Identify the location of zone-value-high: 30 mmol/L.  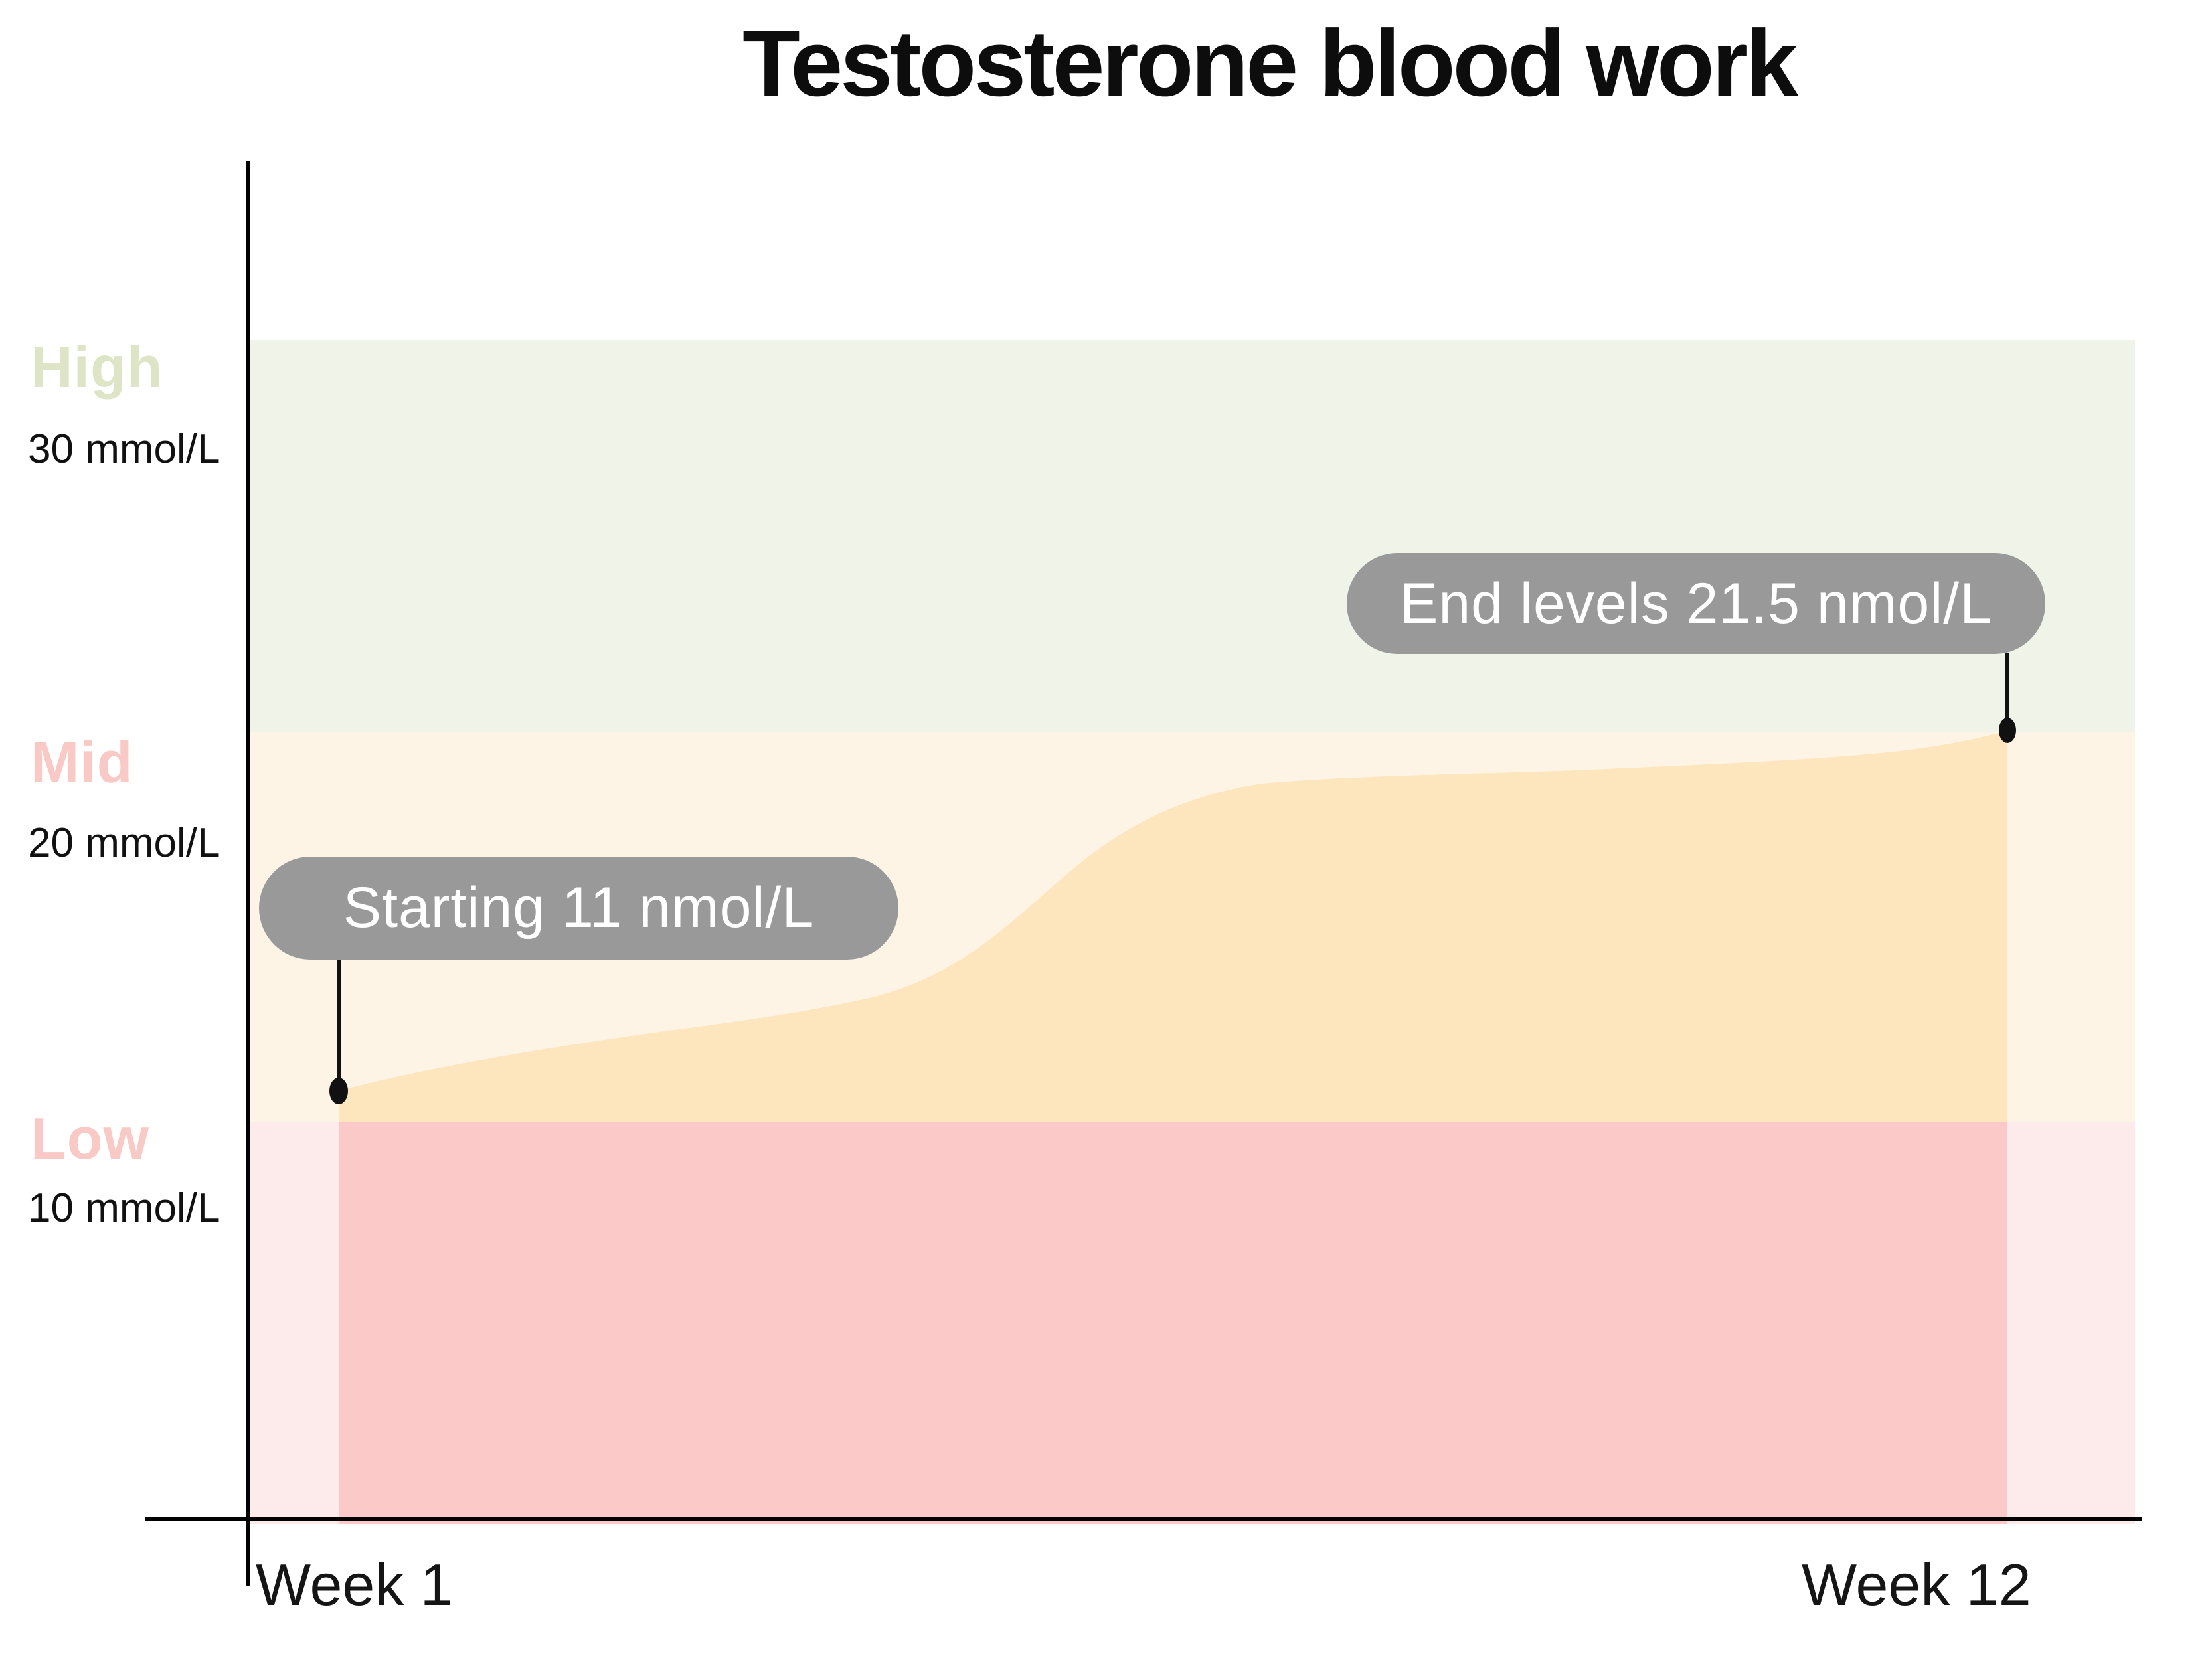
(124, 449).